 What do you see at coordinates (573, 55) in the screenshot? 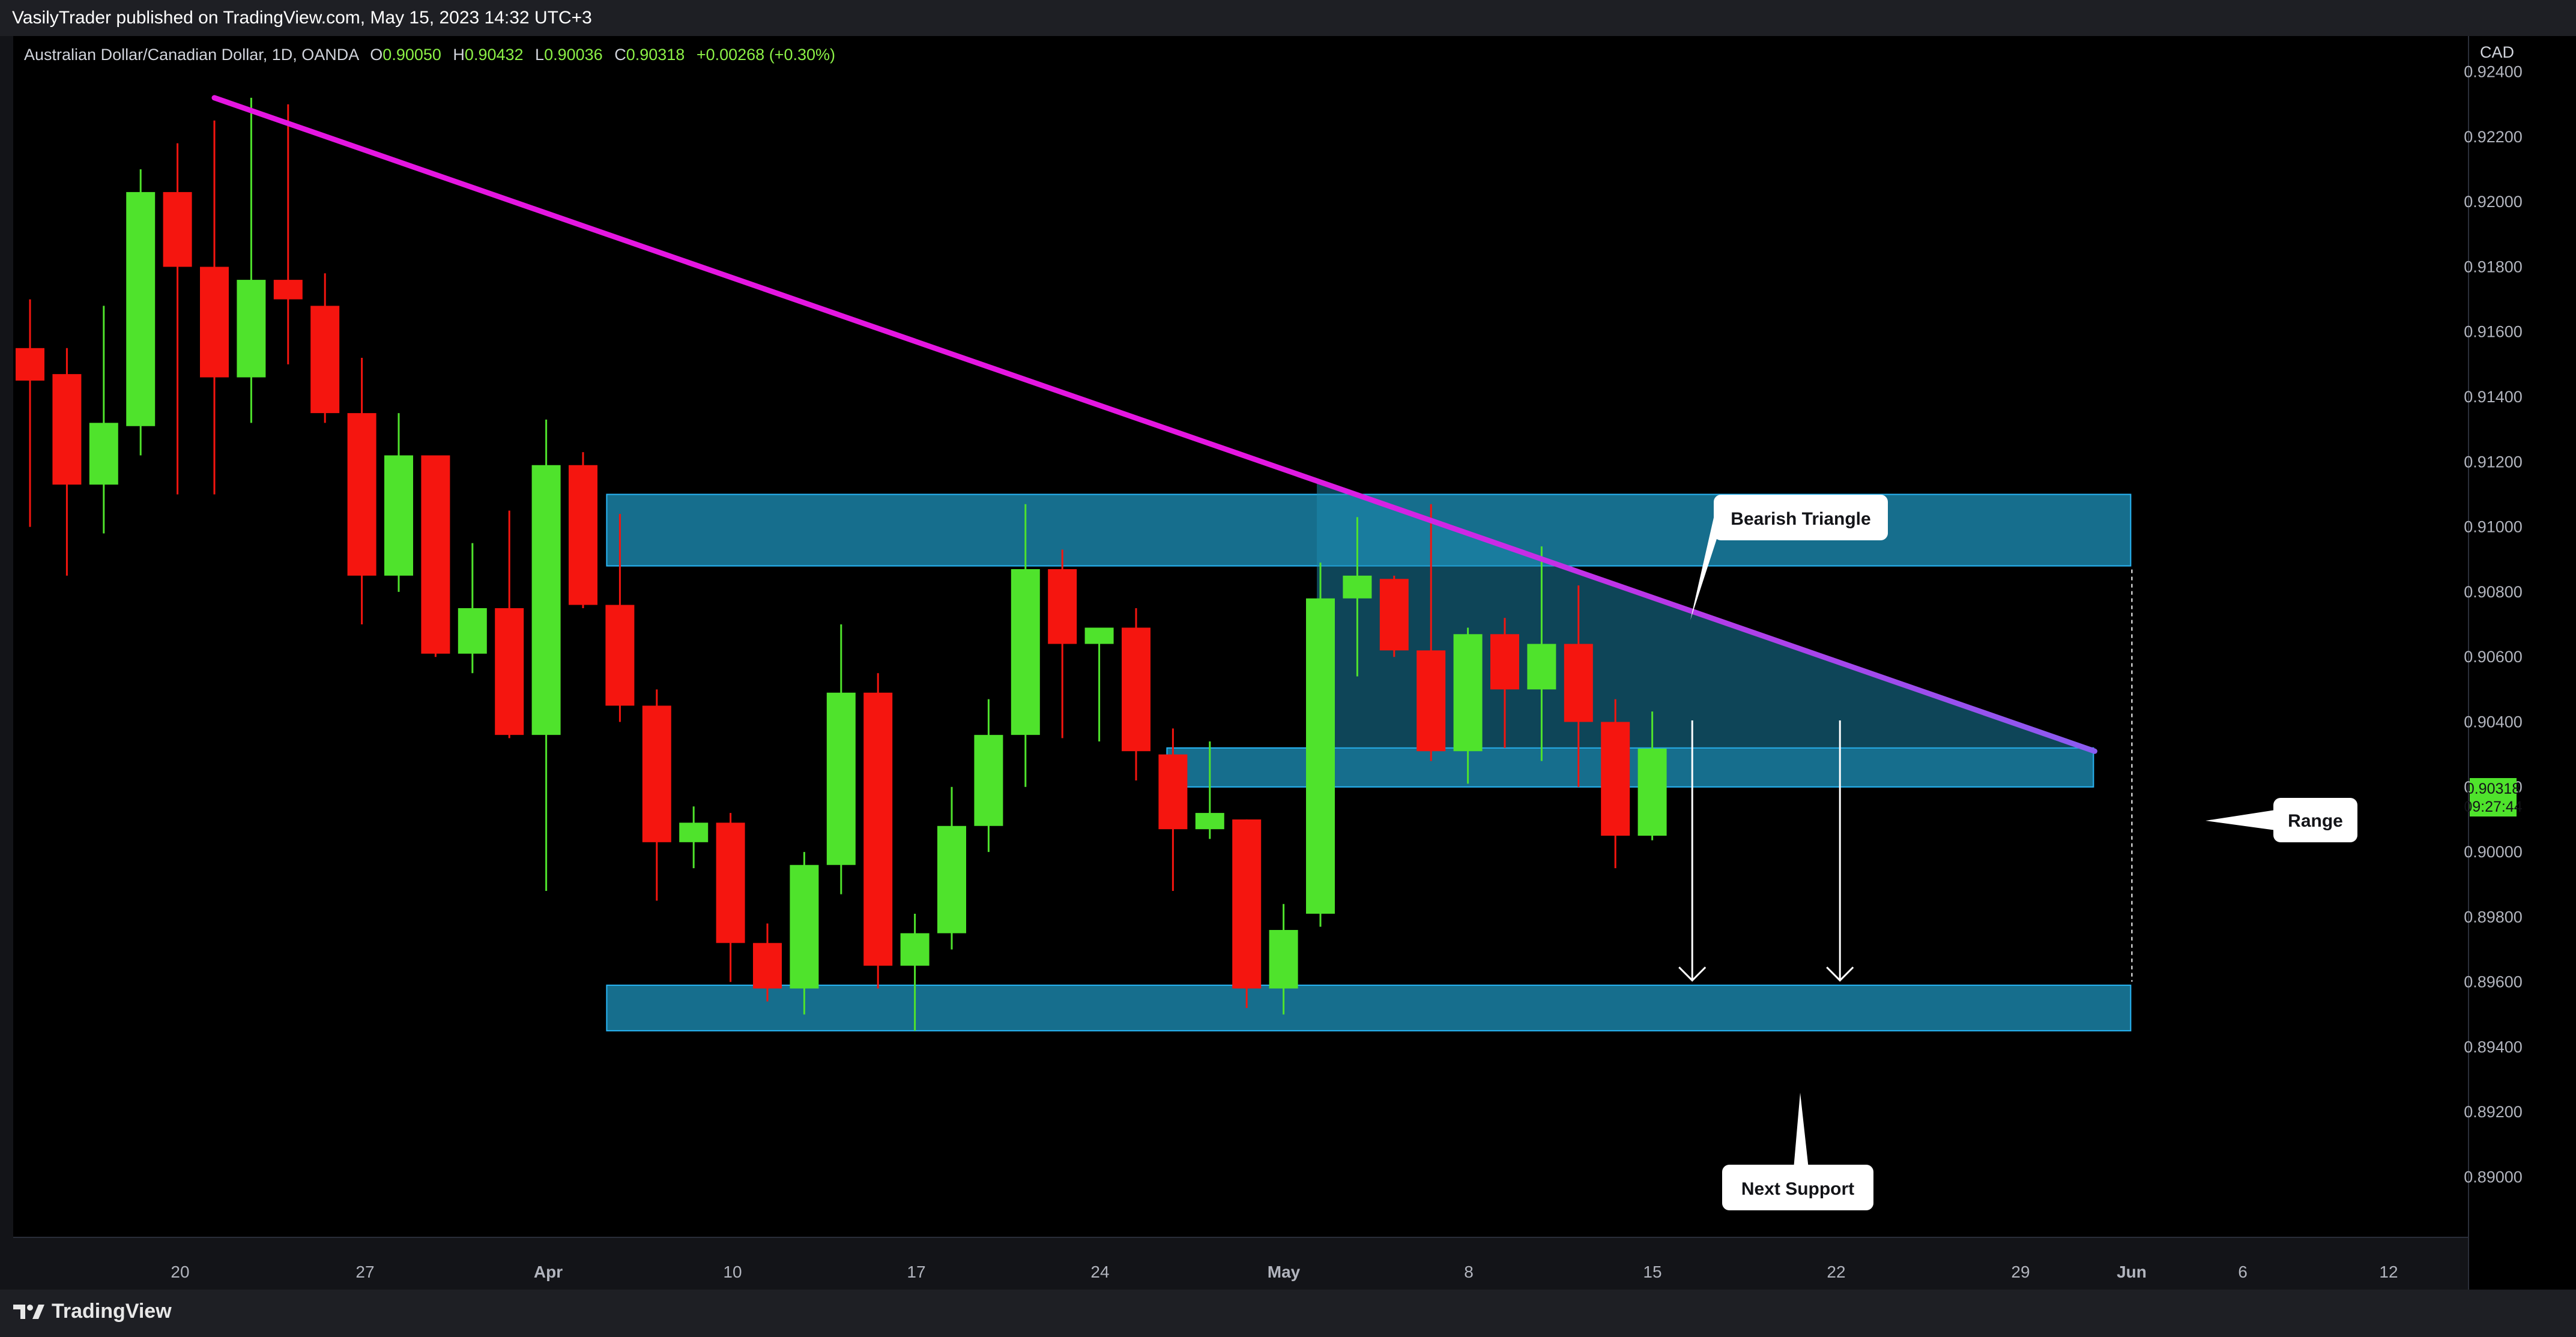
I see `legend-low-value: 0.90036` at bounding box center [573, 55].